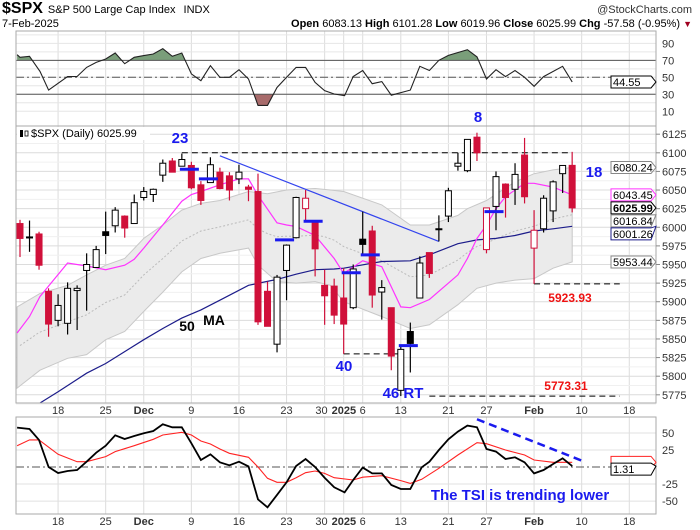 This screenshot has width=700, height=530. What do you see at coordinates (674, 154) in the screenshot?
I see `price-tick-label: 6100` at bounding box center [674, 154].